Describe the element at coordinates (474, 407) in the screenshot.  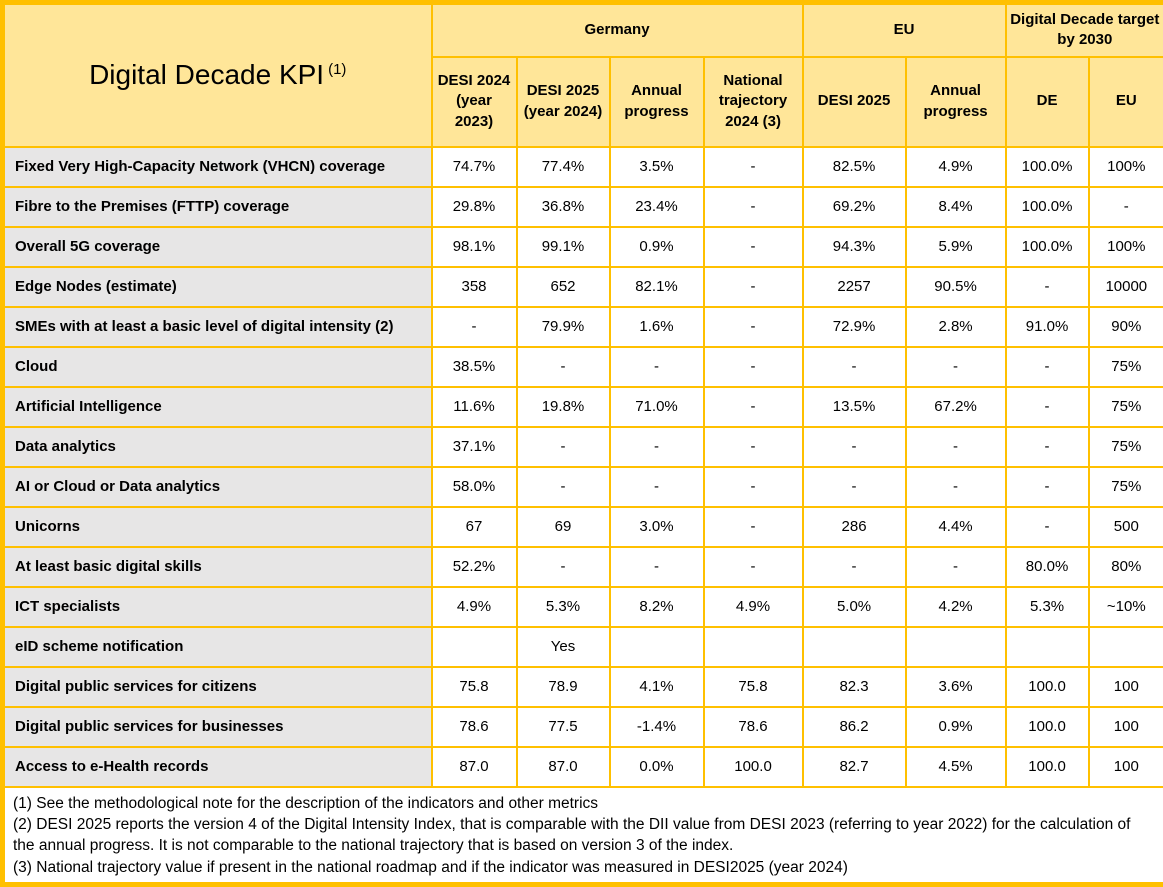
I see `kpi-value-cell: 11.6%` at that location.